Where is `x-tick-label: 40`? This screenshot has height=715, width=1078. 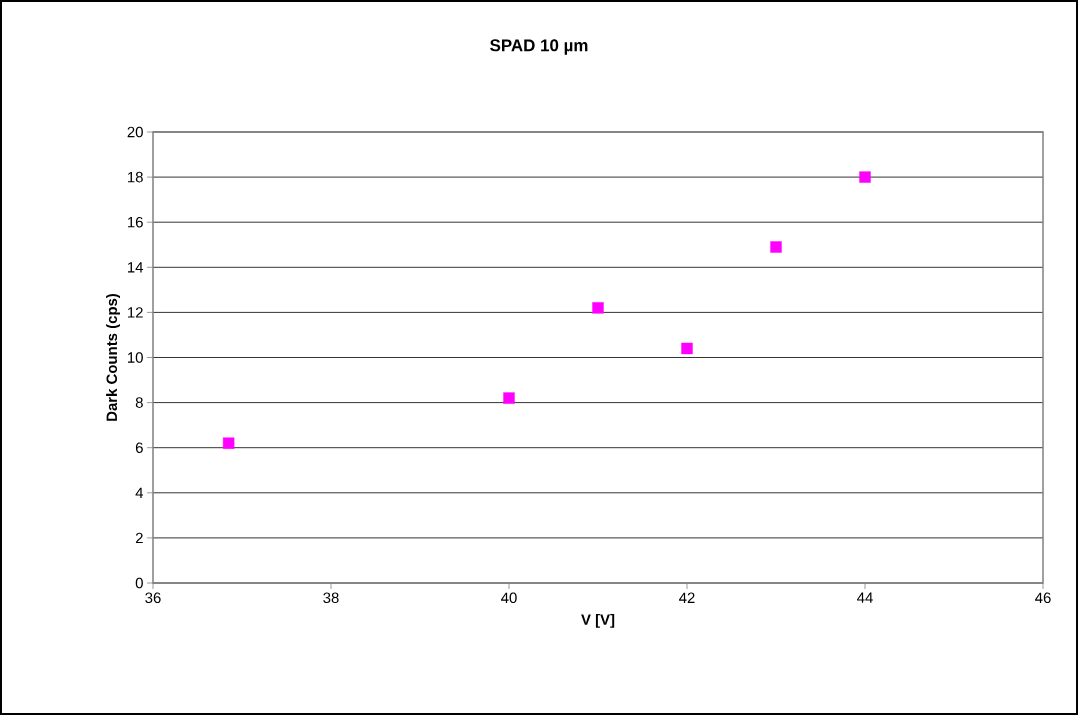
x-tick-label: 40 is located at coordinates (509, 598).